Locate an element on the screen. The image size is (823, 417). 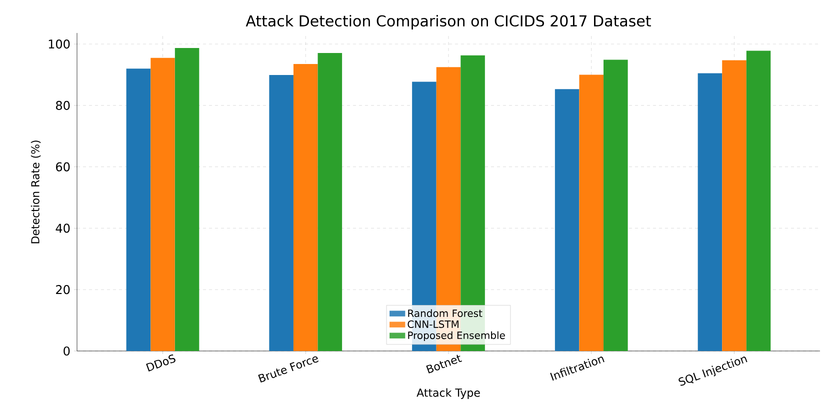
x-tick-label: DDoS is located at coordinates (161, 363).